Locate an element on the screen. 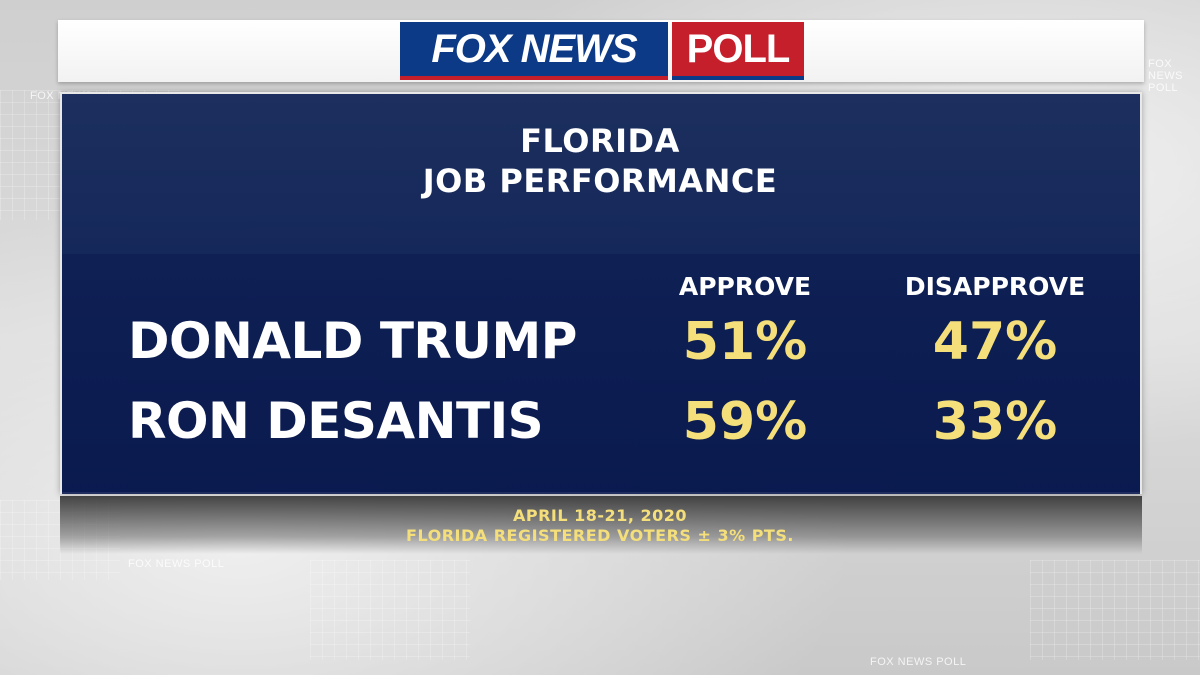 Image resolution: width=1200 pixels, height=675 pixels. desantis-approve-value: 59% is located at coordinates (745, 422).